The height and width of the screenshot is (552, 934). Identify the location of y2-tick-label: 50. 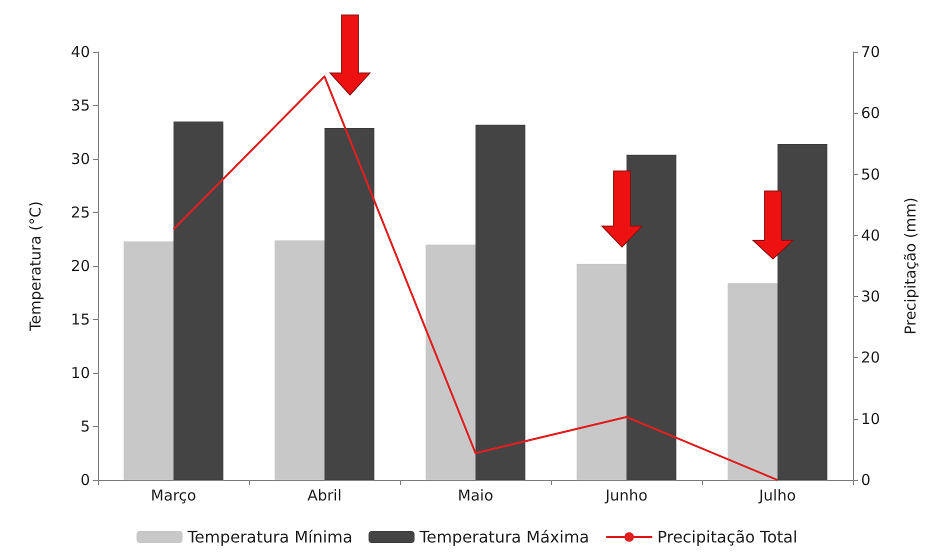
(870, 174).